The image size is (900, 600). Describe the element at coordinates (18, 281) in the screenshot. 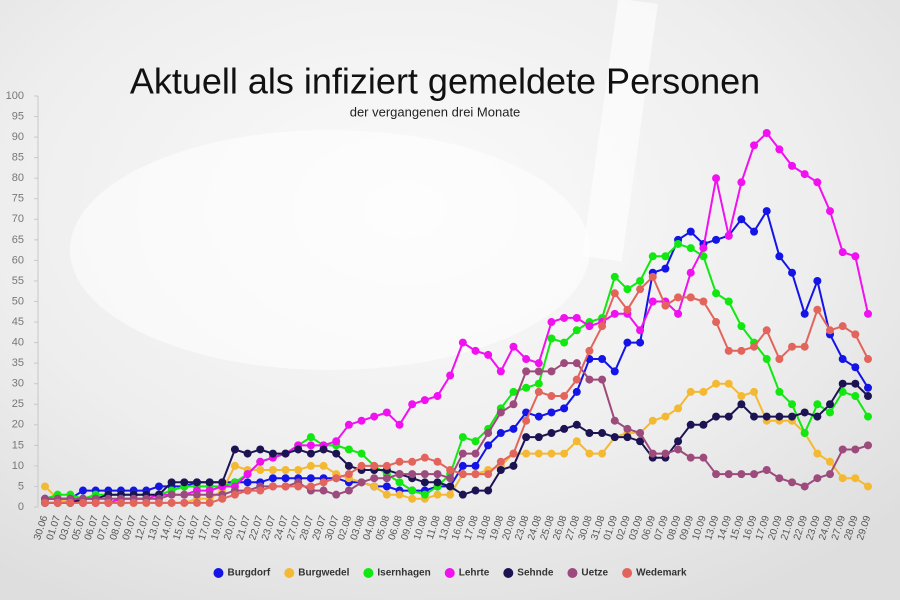

I see `y-tick-label: 55` at that location.